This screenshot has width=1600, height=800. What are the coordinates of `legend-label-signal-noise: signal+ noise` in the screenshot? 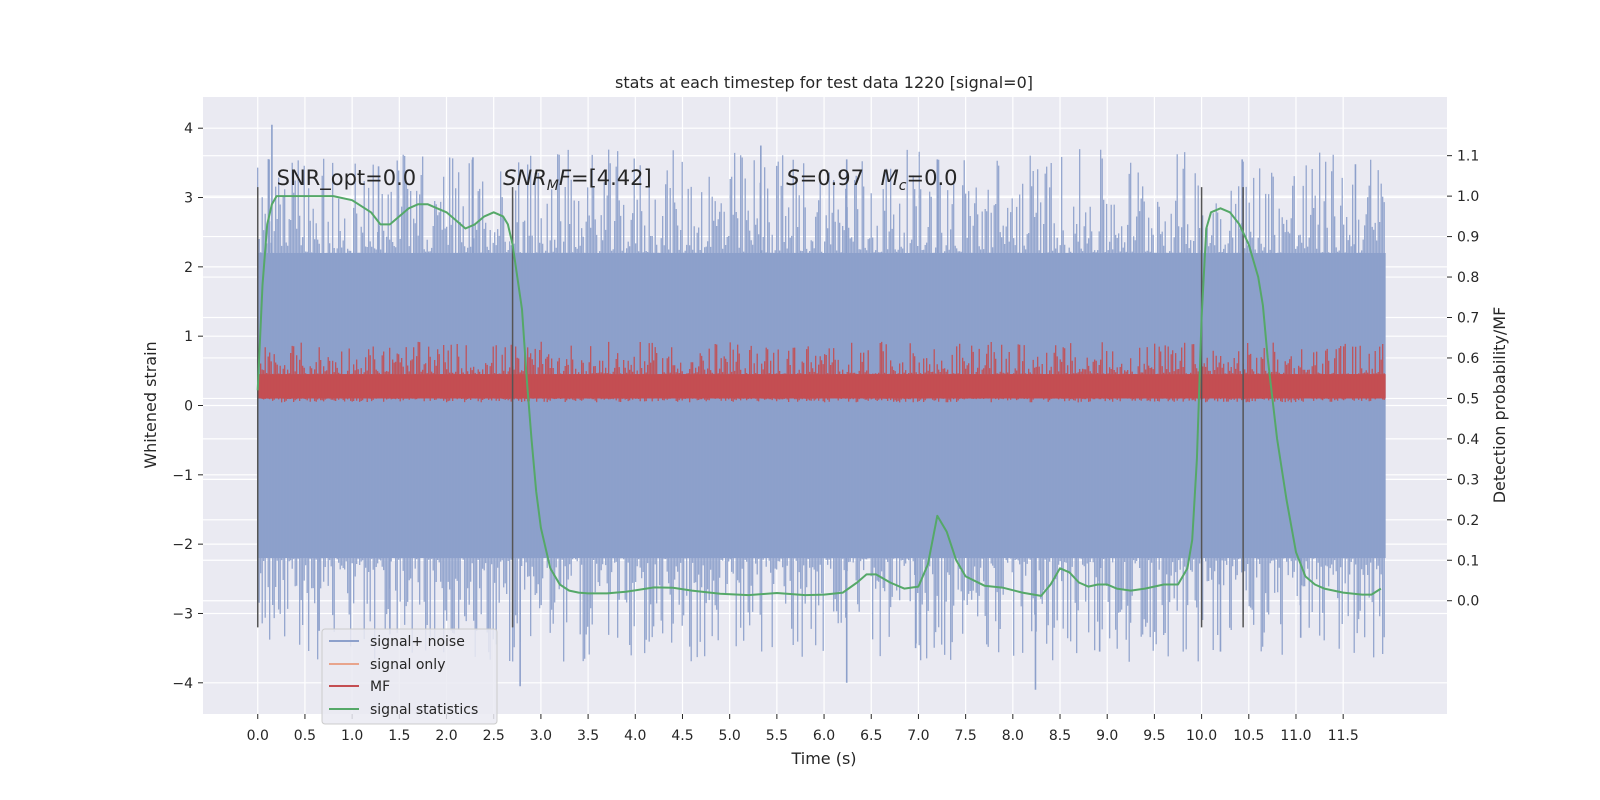 It's located at (417, 642).